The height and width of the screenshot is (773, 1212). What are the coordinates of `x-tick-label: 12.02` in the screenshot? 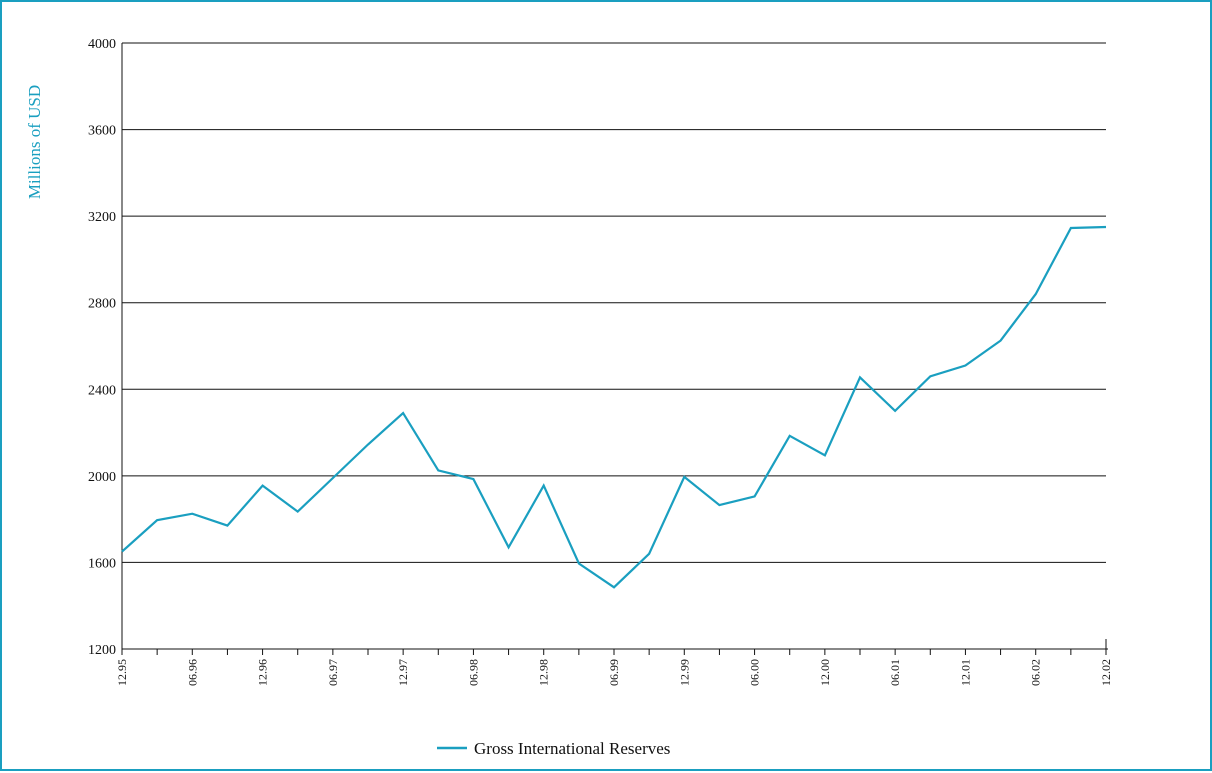 It's located at (1106, 672).